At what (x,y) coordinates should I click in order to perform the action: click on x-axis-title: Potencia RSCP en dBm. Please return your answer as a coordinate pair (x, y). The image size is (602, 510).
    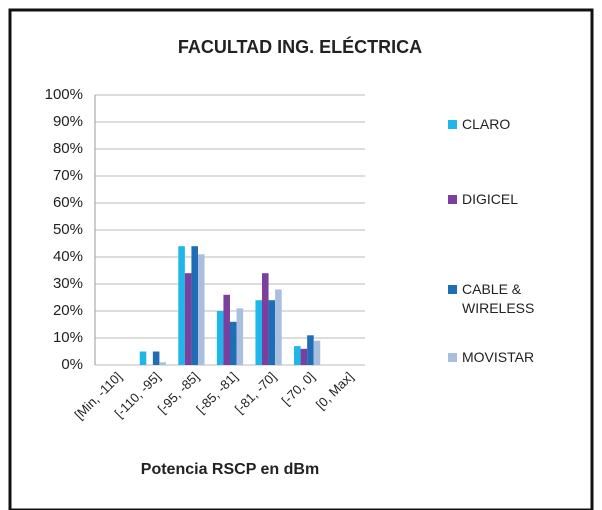
    Looking at the image, I should click on (230, 469).